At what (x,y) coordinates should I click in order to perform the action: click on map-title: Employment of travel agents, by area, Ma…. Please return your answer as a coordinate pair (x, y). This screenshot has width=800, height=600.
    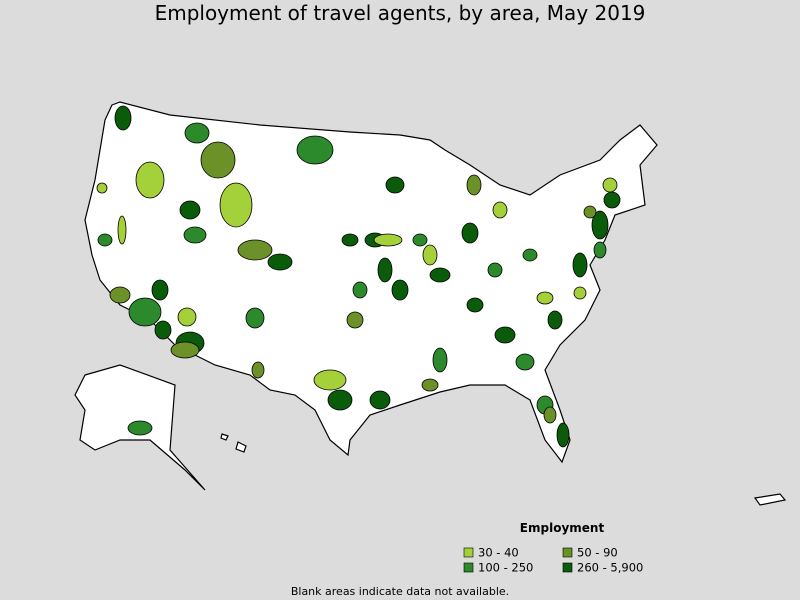
    Looking at the image, I should click on (400, 13).